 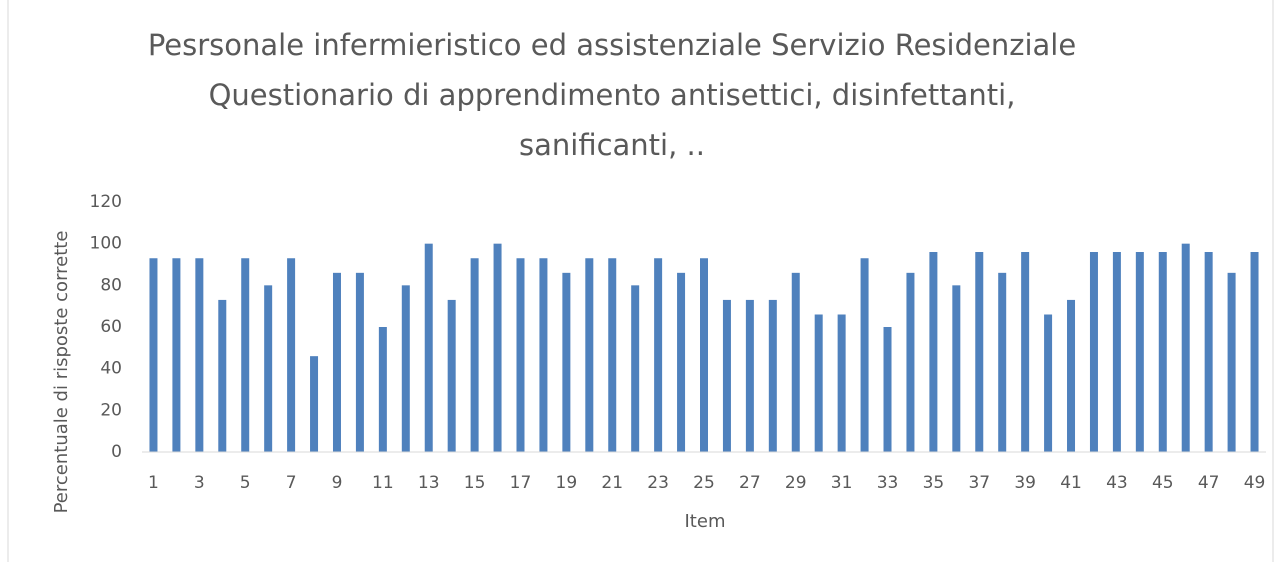 What do you see at coordinates (1025, 483) in the screenshot?
I see `x-tick-label: 39` at bounding box center [1025, 483].